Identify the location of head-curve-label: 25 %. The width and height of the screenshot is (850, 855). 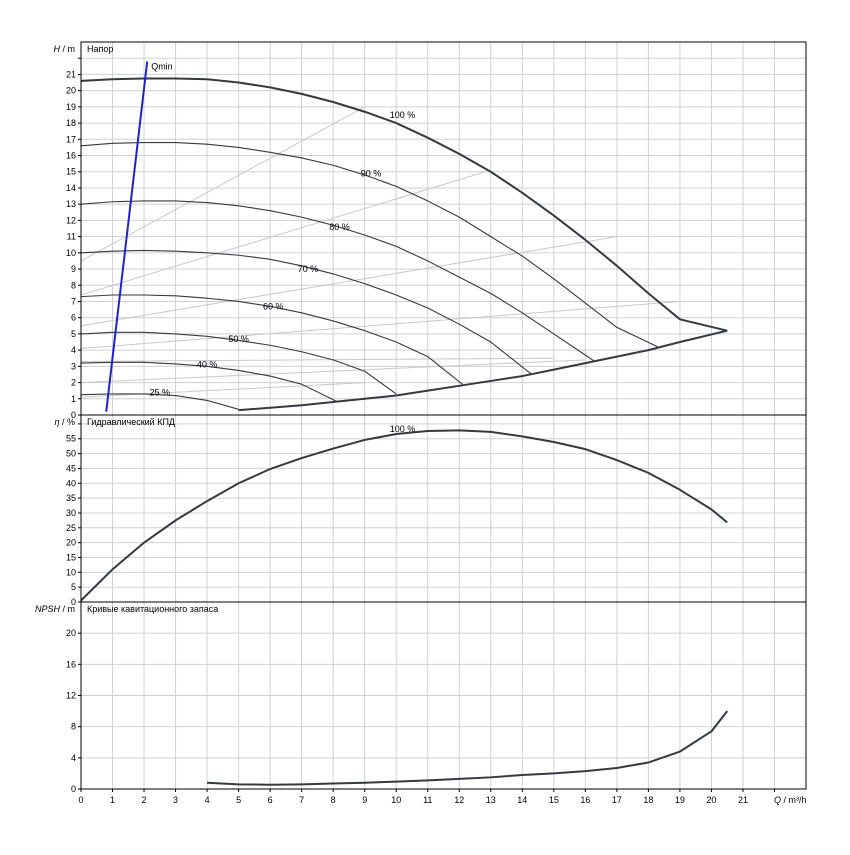
(160, 392).